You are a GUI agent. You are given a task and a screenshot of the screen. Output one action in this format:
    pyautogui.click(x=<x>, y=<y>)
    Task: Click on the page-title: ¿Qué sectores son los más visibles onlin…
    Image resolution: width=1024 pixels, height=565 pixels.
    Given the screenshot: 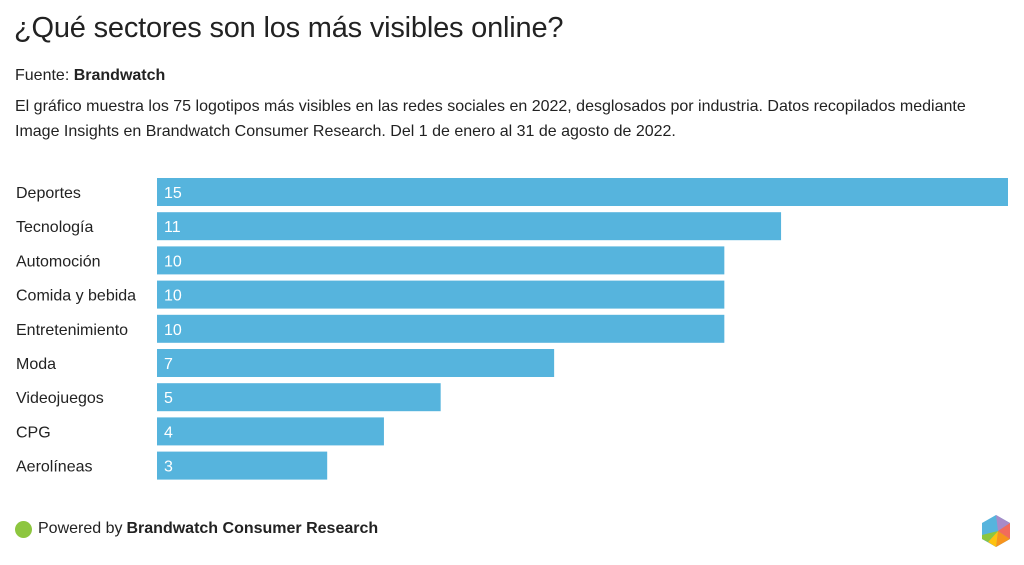 What is the action you would take?
    pyautogui.click(x=289, y=28)
    